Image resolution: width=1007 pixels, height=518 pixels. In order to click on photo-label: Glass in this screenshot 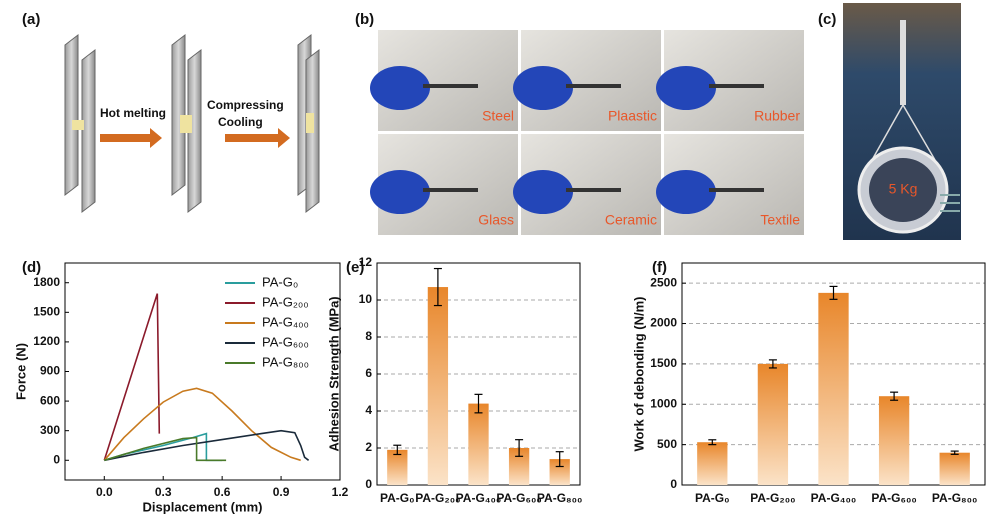, I will do `click(496, 220)`.